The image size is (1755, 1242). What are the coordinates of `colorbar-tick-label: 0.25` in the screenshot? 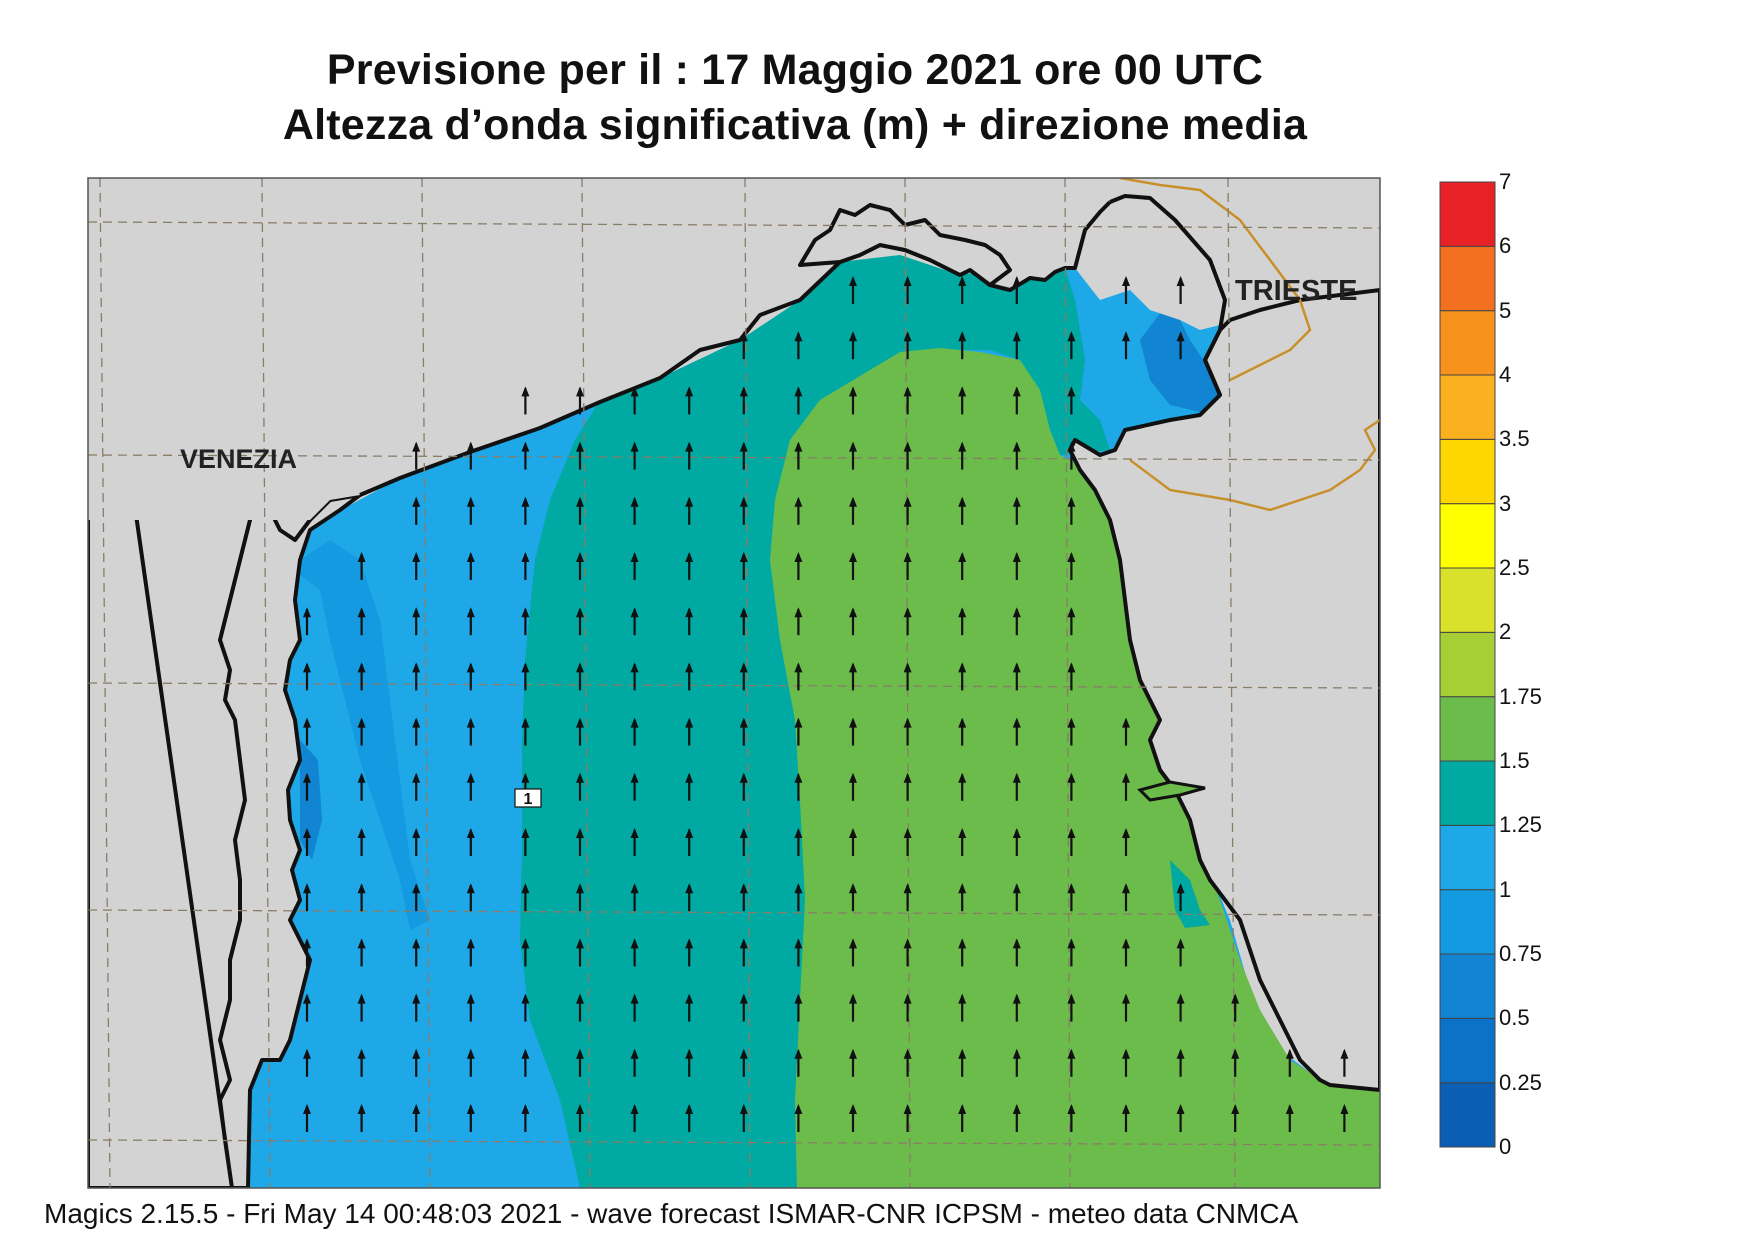 It's located at (1520, 1082).